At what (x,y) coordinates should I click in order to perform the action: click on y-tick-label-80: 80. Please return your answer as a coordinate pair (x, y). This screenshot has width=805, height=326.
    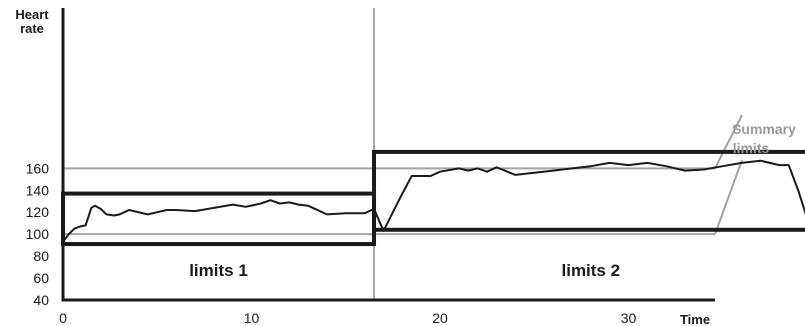
    Looking at the image, I should click on (41, 256).